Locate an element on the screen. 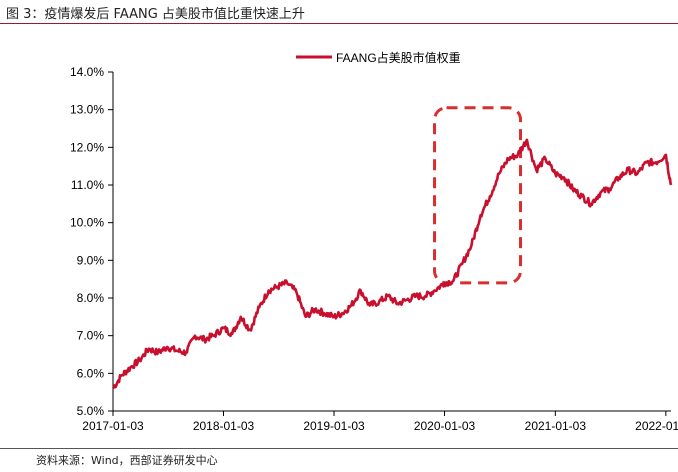 The height and width of the screenshot is (472, 678). highlight-box-layer is located at coordinates (478, 195).